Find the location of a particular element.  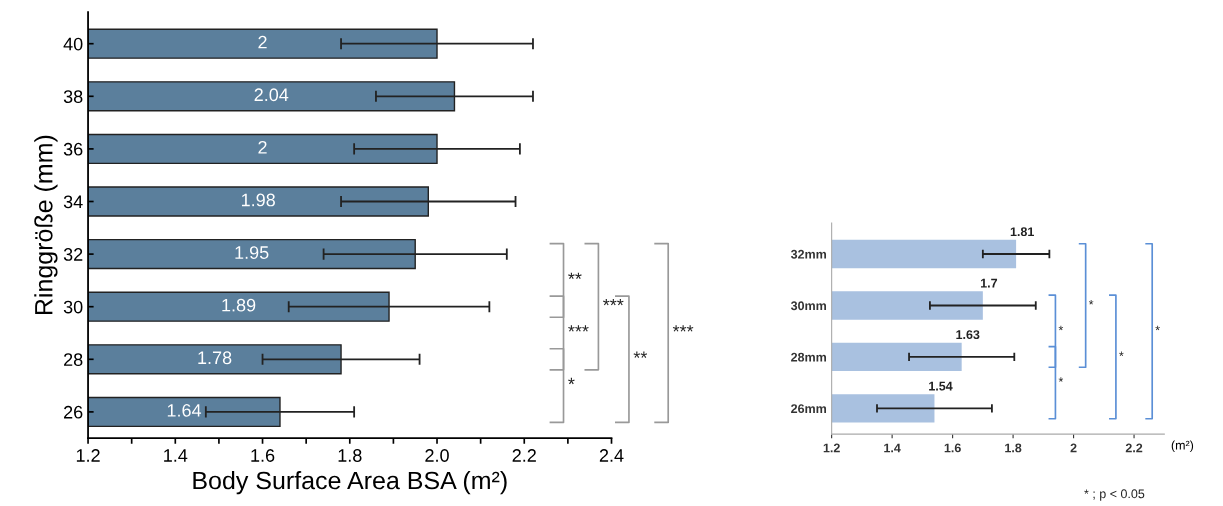

y-tick-label: 30mm is located at coordinates (808, 306).